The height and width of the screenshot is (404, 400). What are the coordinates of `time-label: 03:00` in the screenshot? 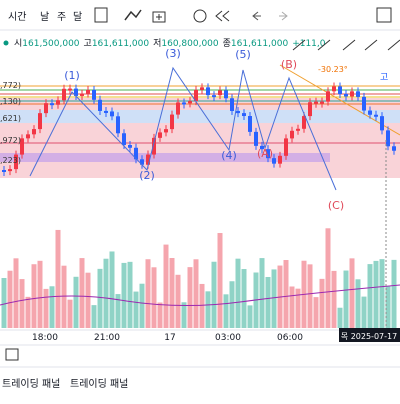 It's located at (228, 338).